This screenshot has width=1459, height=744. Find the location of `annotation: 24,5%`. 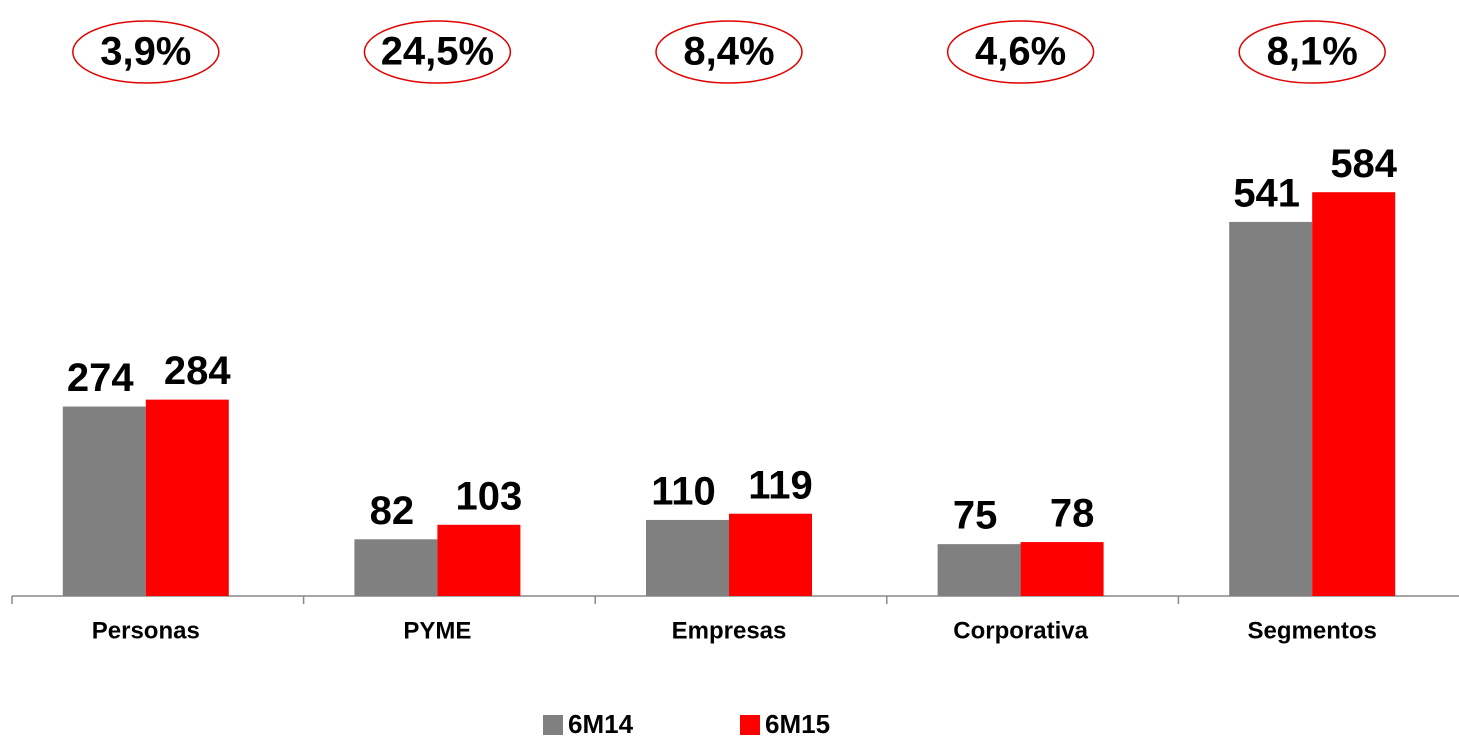

annotation: 24,5% is located at coordinates (437, 52).